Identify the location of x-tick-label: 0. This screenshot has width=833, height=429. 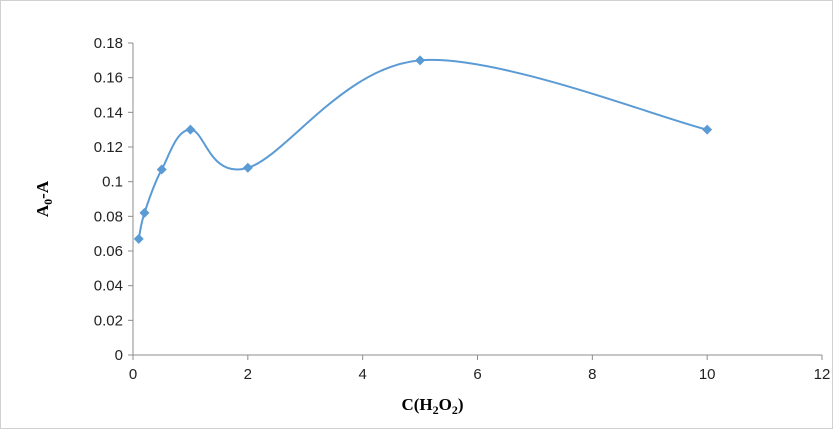
(133, 374).